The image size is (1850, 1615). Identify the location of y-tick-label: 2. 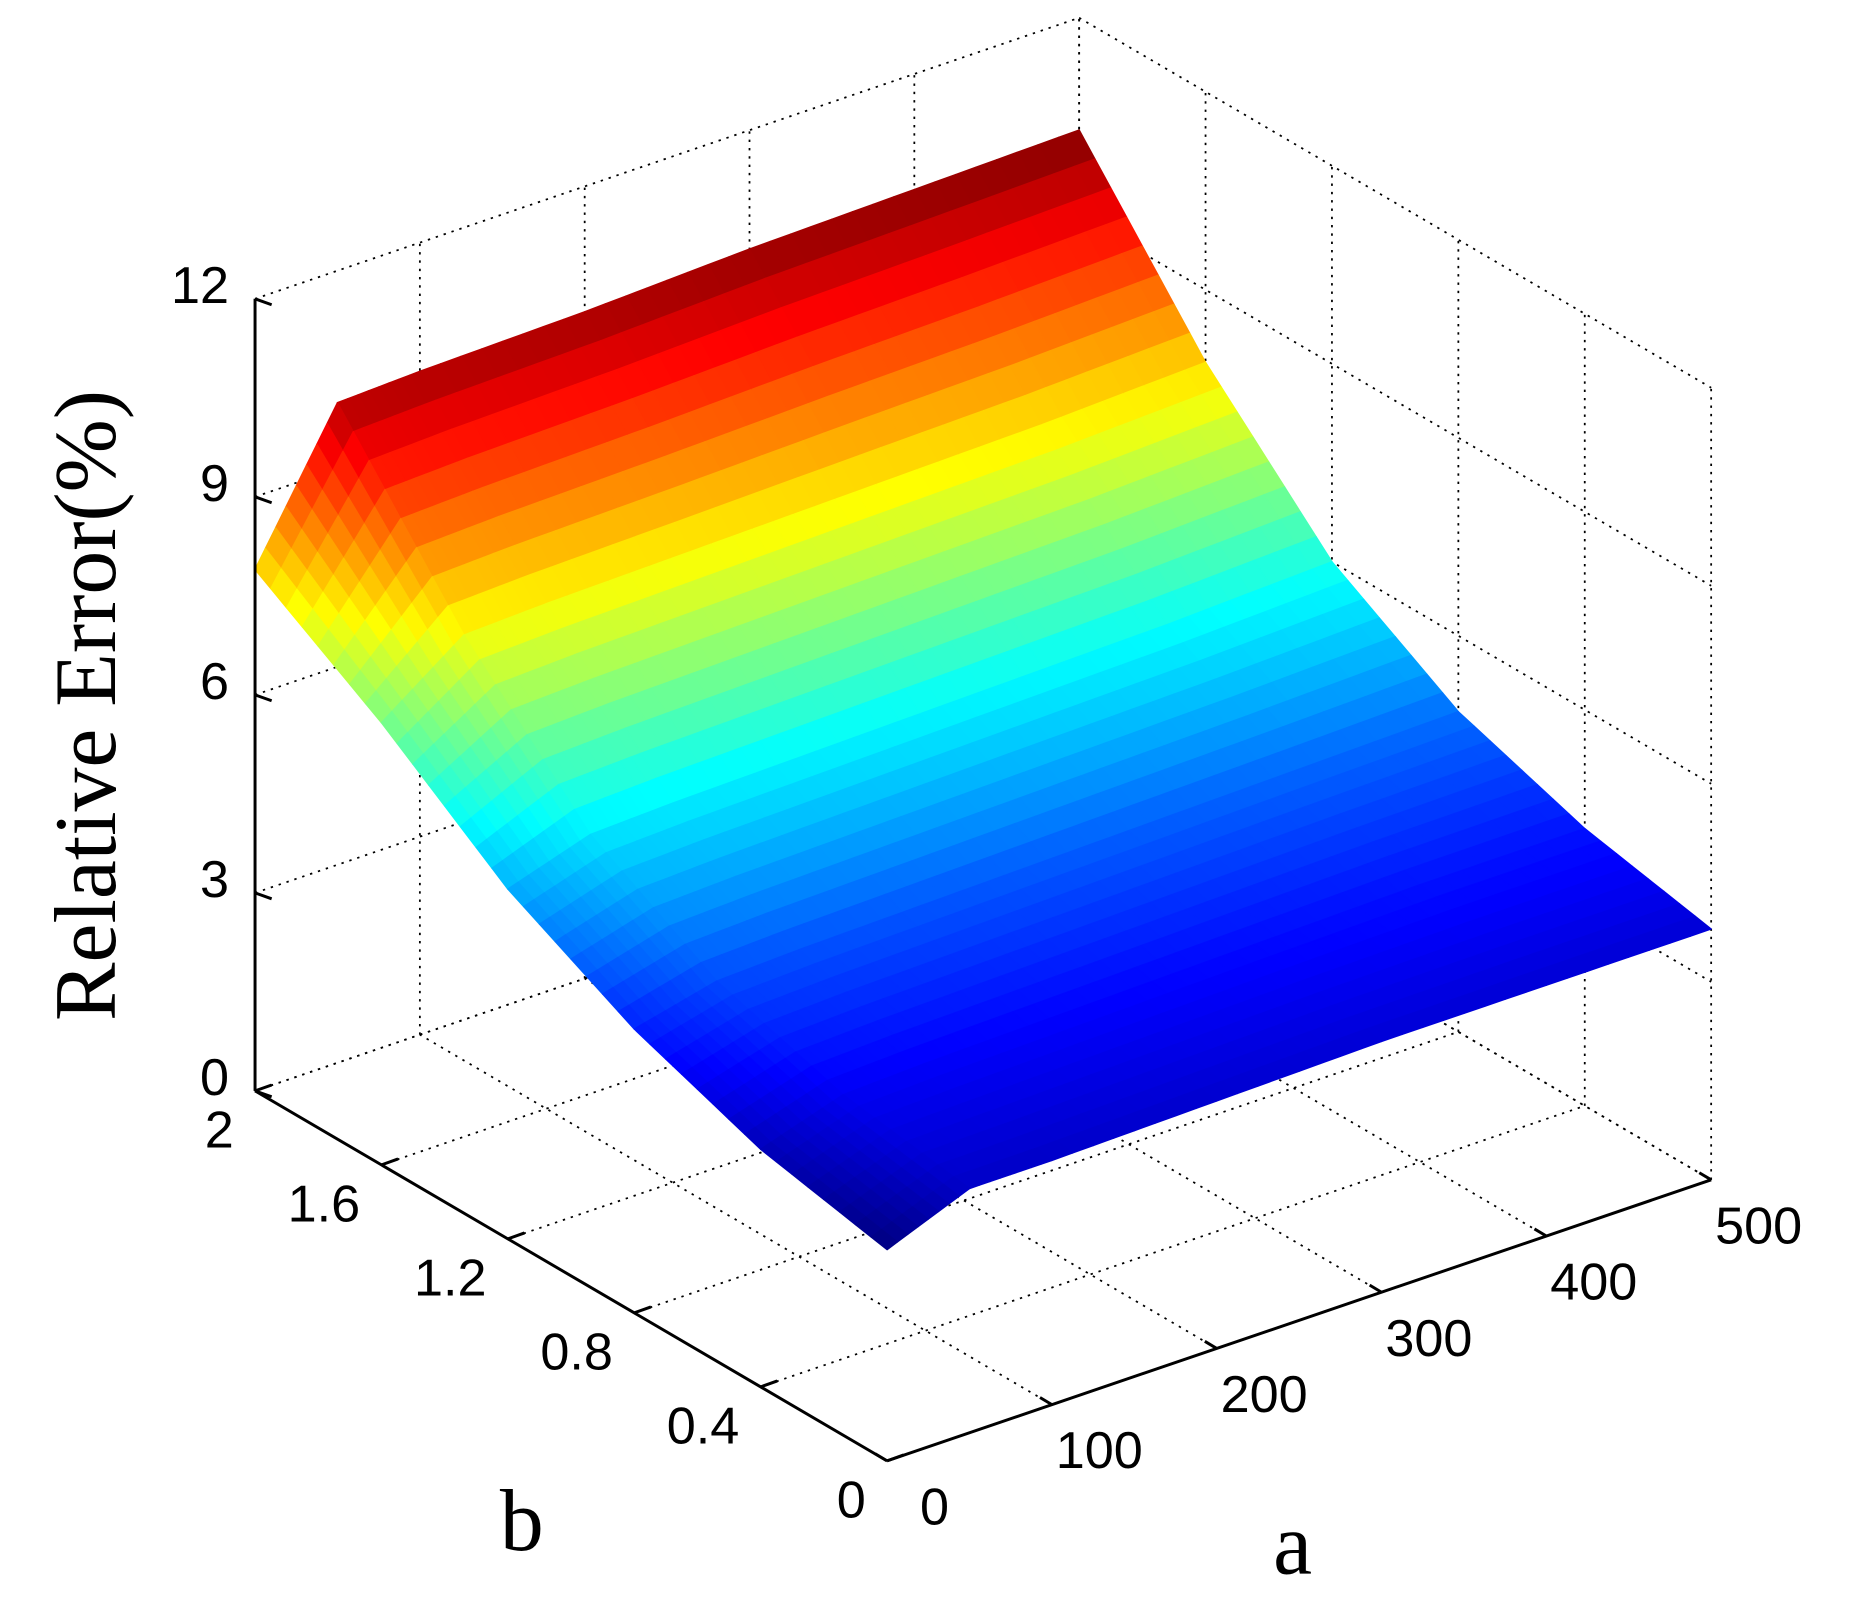
(219, 1130).